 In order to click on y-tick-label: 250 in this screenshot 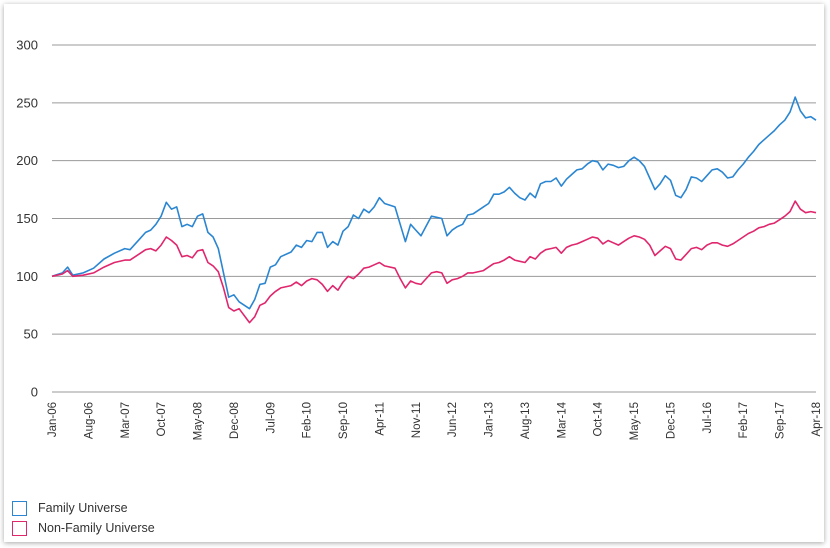, I will do `click(27, 102)`.